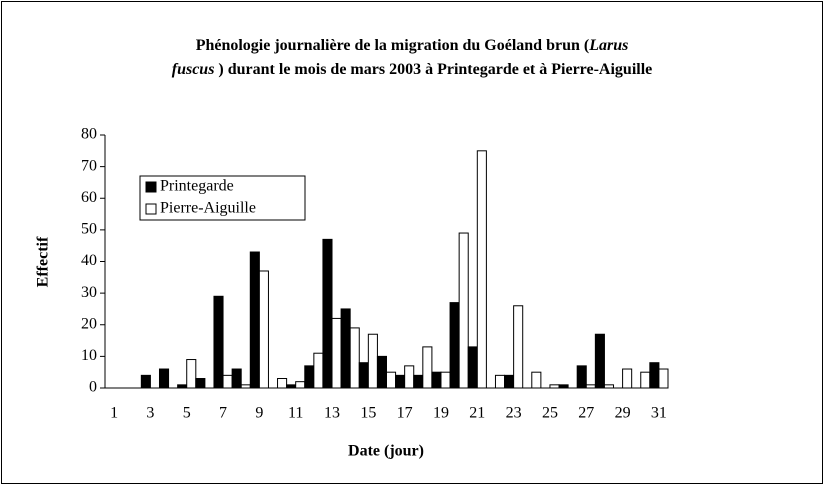  I want to click on x-tick-label: 21, so click(477, 413).